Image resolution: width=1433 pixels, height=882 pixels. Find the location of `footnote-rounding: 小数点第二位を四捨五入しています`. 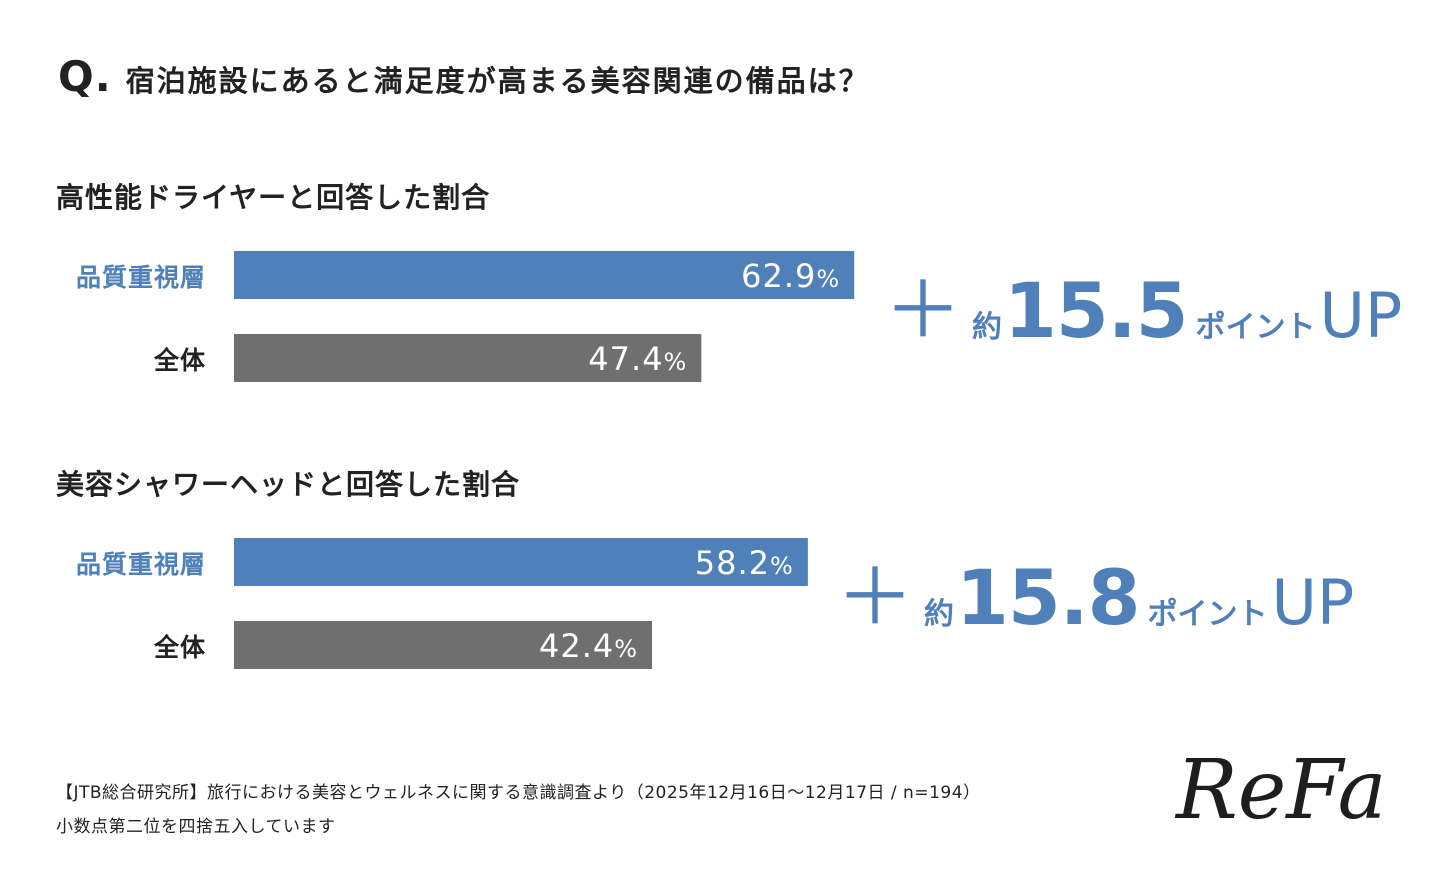

footnote-rounding: 小数点第二位を四捨五入しています is located at coordinates (196, 827).